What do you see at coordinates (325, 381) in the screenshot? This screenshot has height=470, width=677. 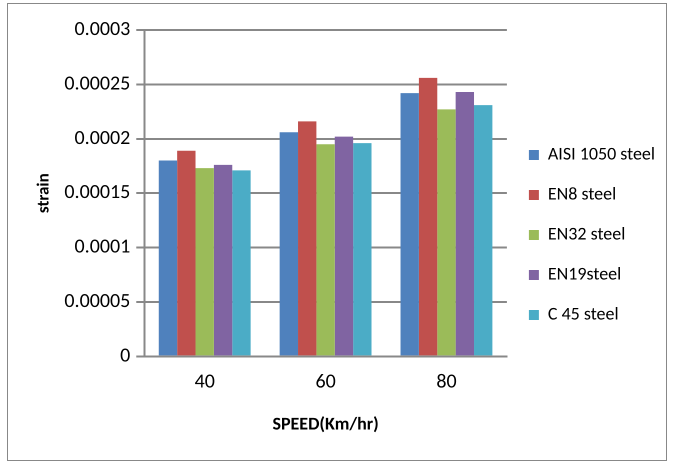 I see `x-tick-label: 60` at bounding box center [325, 381].